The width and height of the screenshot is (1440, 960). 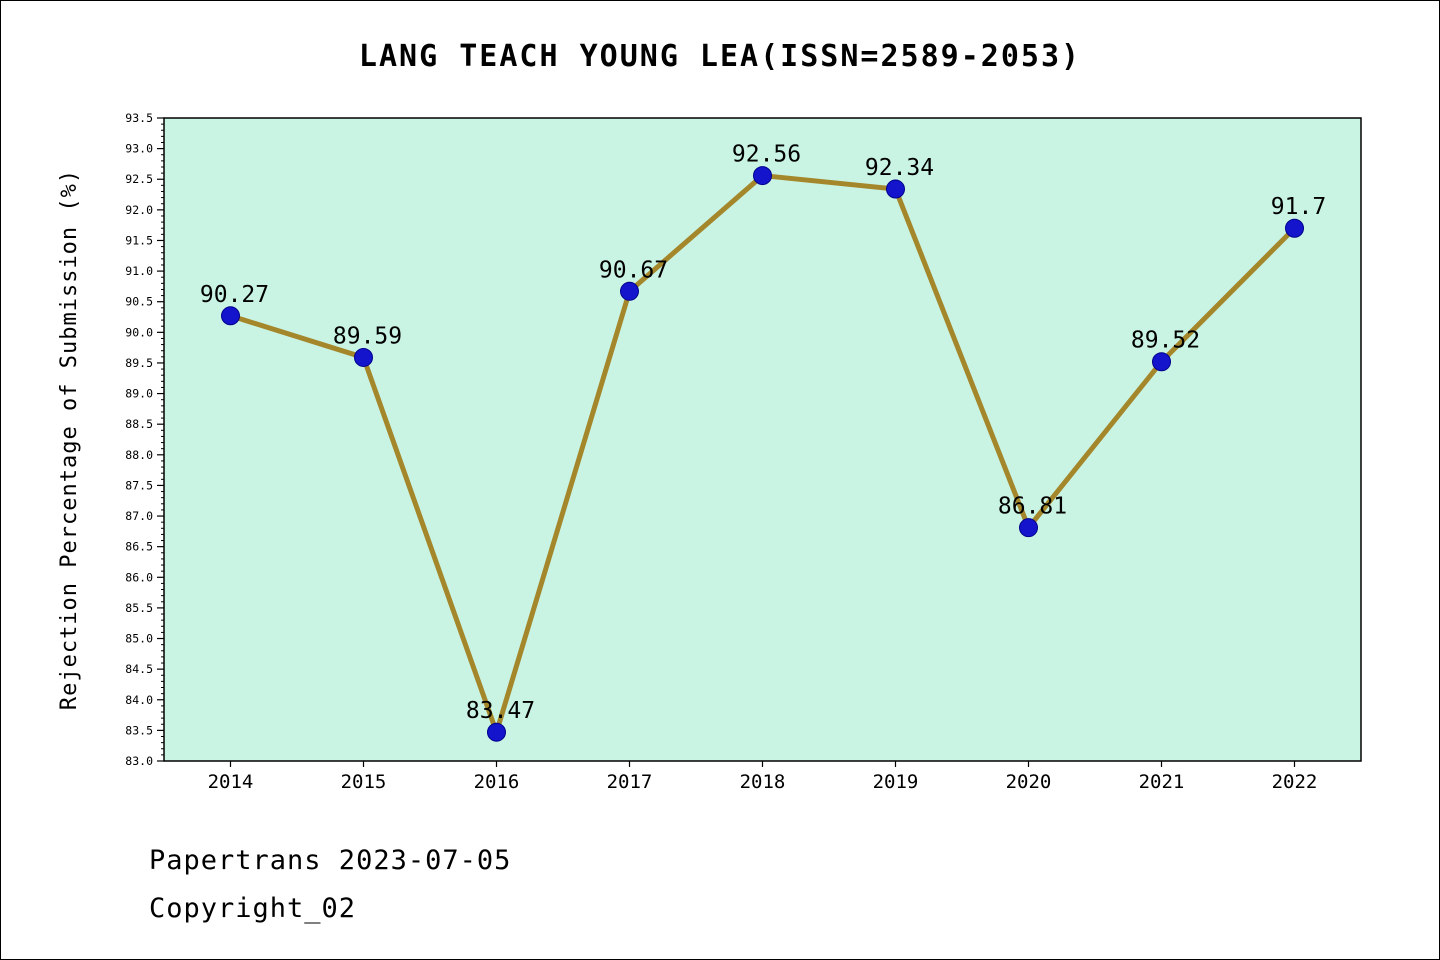 What do you see at coordinates (899, 168) in the screenshot?
I see `data-point-label: 92.34` at bounding box center [899, 168].